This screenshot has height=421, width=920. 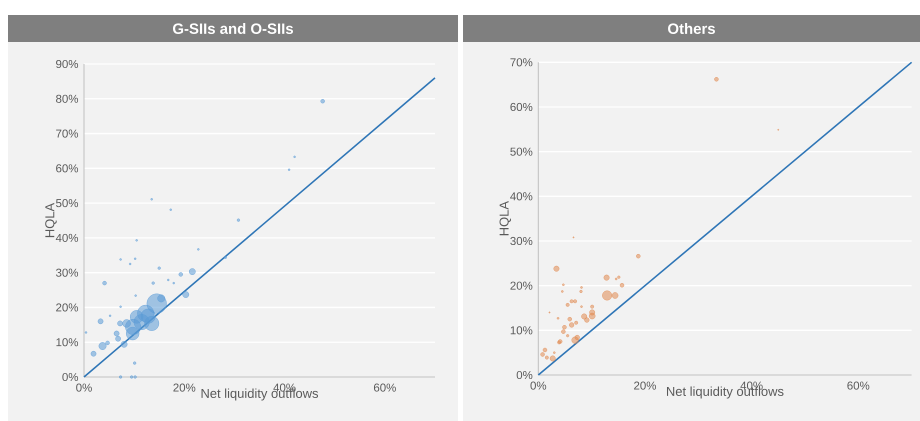 I want to click on chart-title: G-SIIs and O-SIIs, so click(x=233, y=28).